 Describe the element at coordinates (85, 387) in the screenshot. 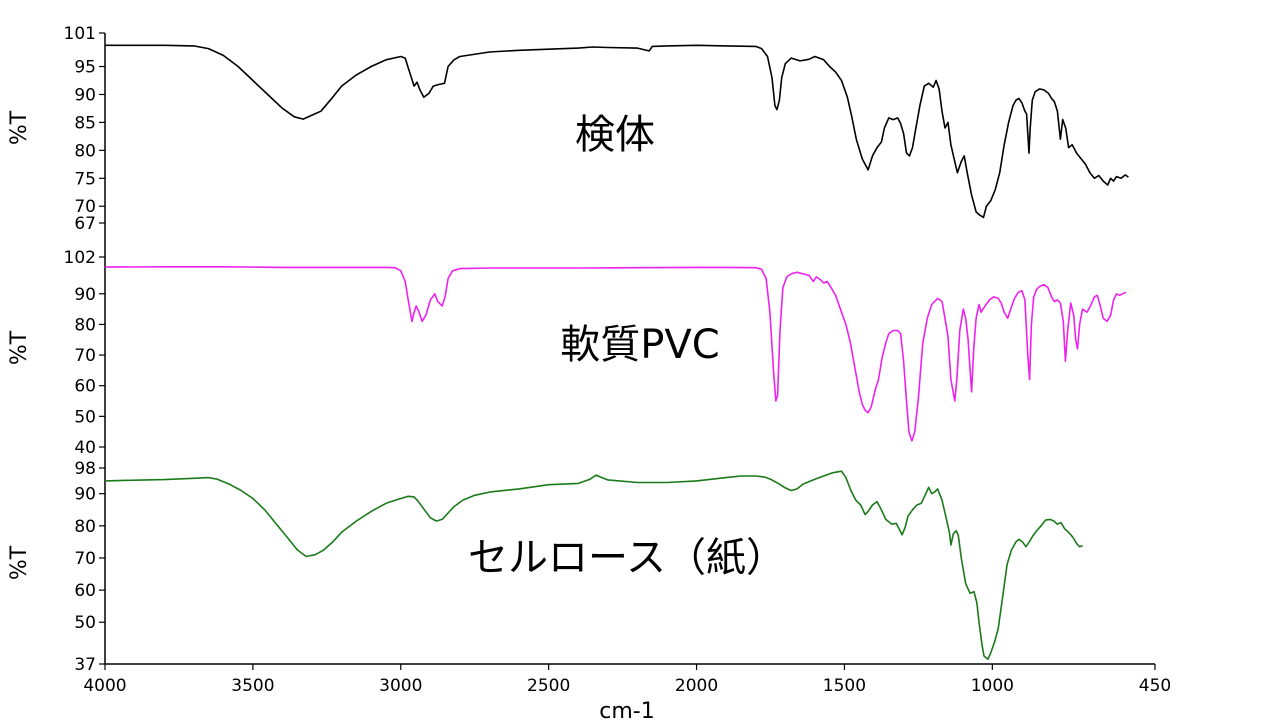

I see `panel-2-y-tick-label: 60` at that location.